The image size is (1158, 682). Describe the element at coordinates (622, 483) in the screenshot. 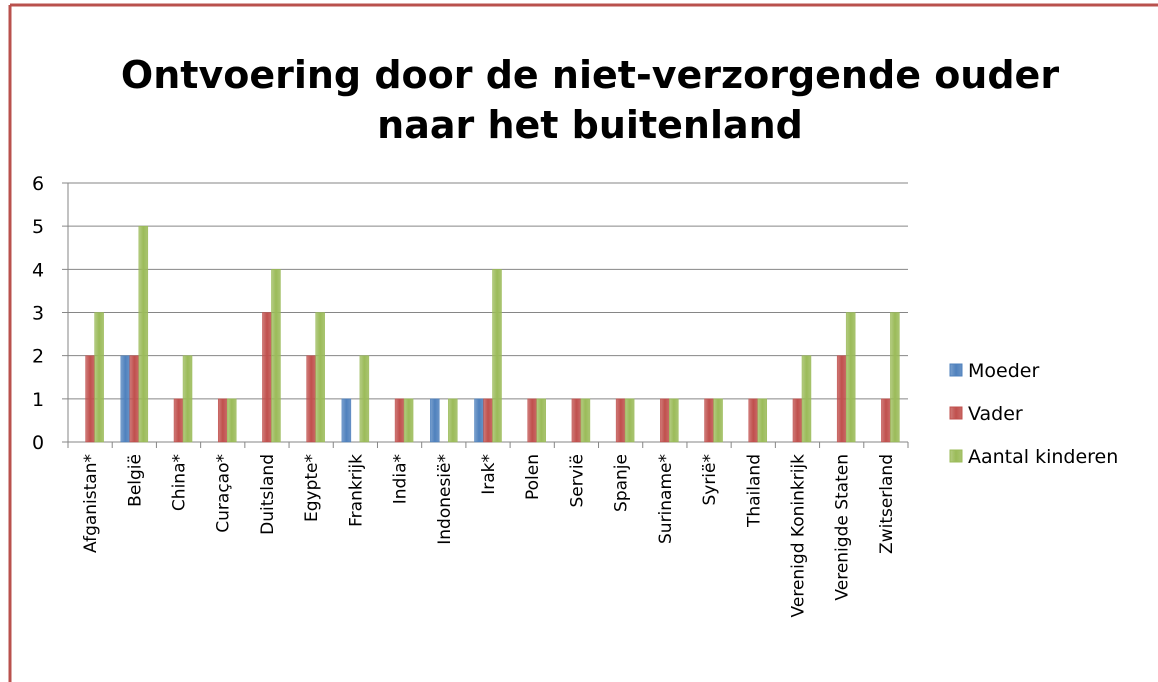

I see `x-tick-label: Spanje` at that location.